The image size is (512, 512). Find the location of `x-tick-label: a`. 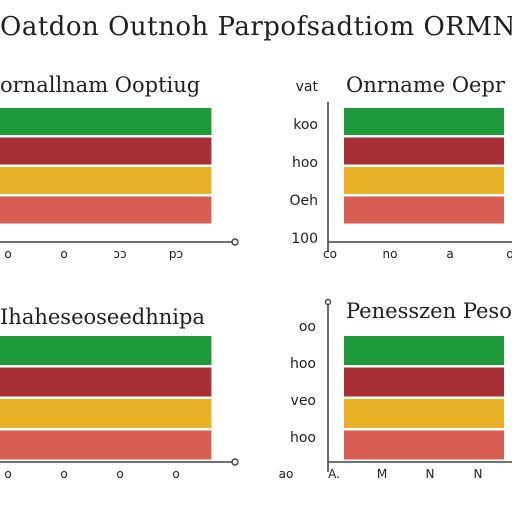

x-tick-label: a is located at coordinates (449, 254).